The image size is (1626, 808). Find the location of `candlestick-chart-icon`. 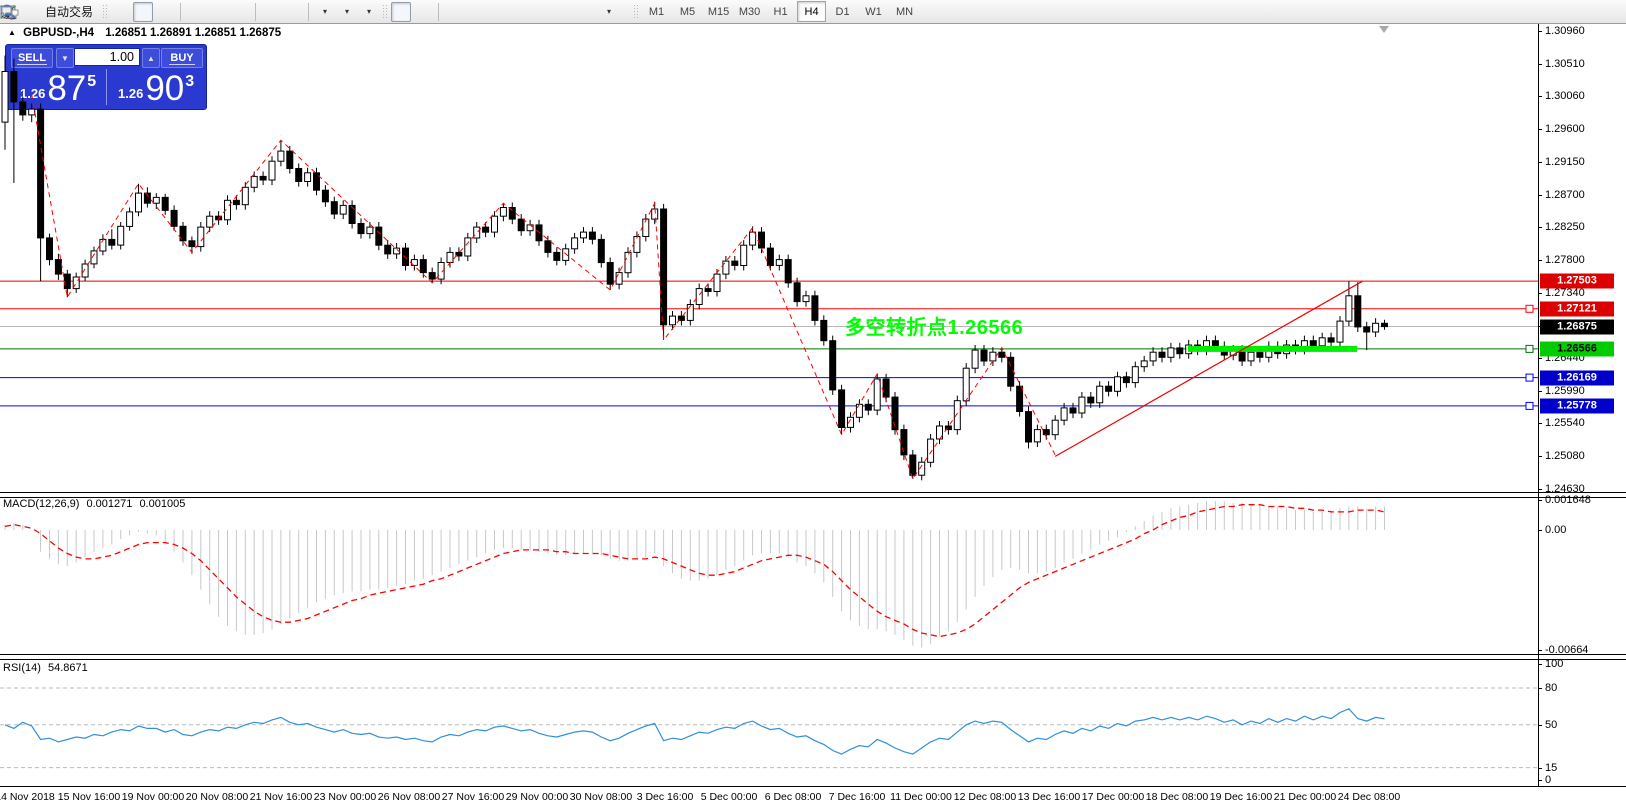

candlestick-chart-icon is located at coordinates (77, 11).